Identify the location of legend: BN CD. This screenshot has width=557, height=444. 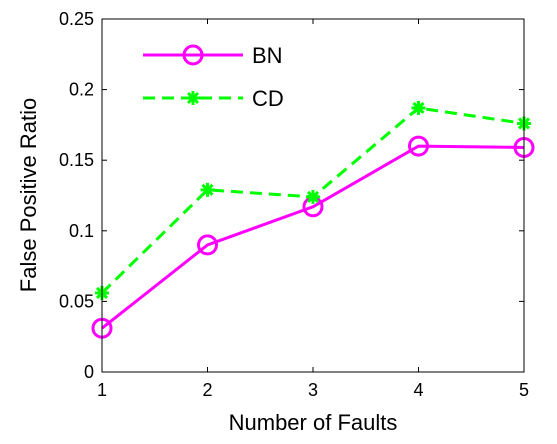
(213, 77).